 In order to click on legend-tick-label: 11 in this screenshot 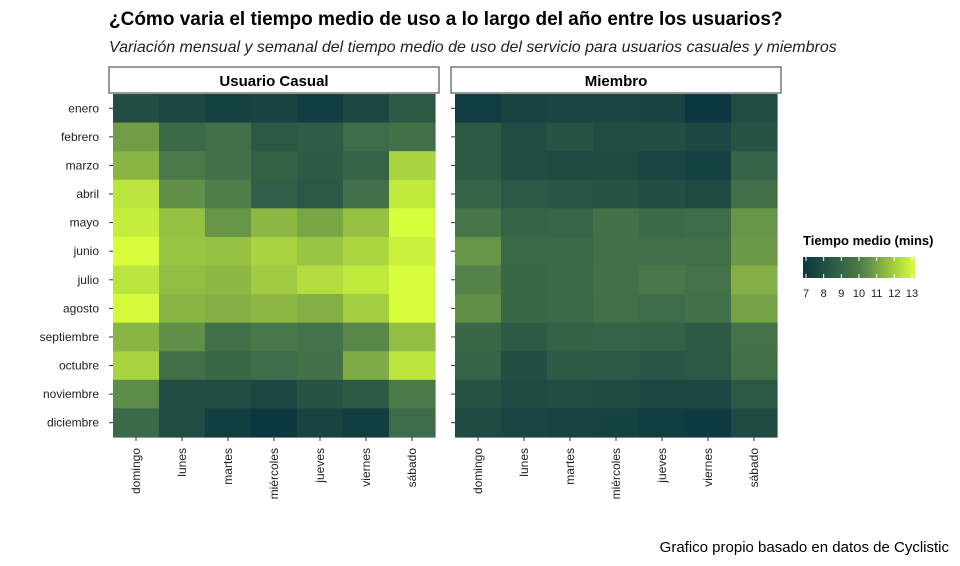, I will do `click(876, 294)`.